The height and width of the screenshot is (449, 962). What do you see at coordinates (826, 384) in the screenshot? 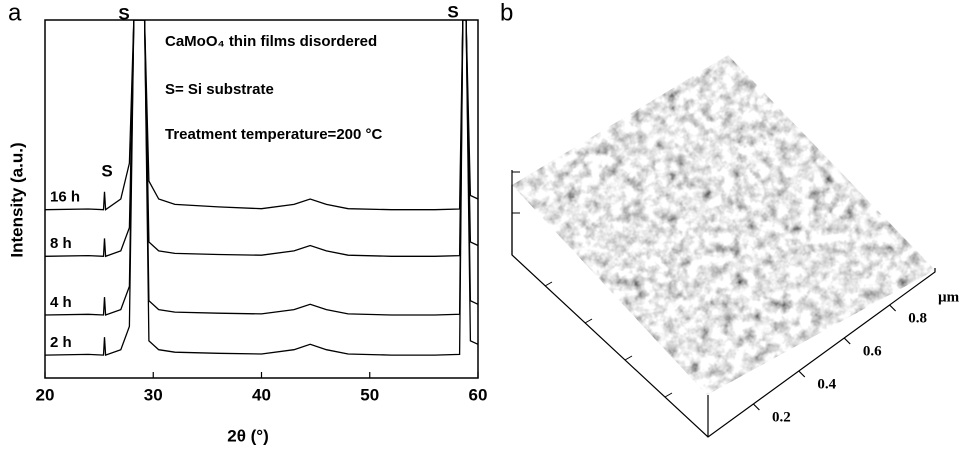
I see `axis-tick-label: 0.4` at bounding box center [826, 384].